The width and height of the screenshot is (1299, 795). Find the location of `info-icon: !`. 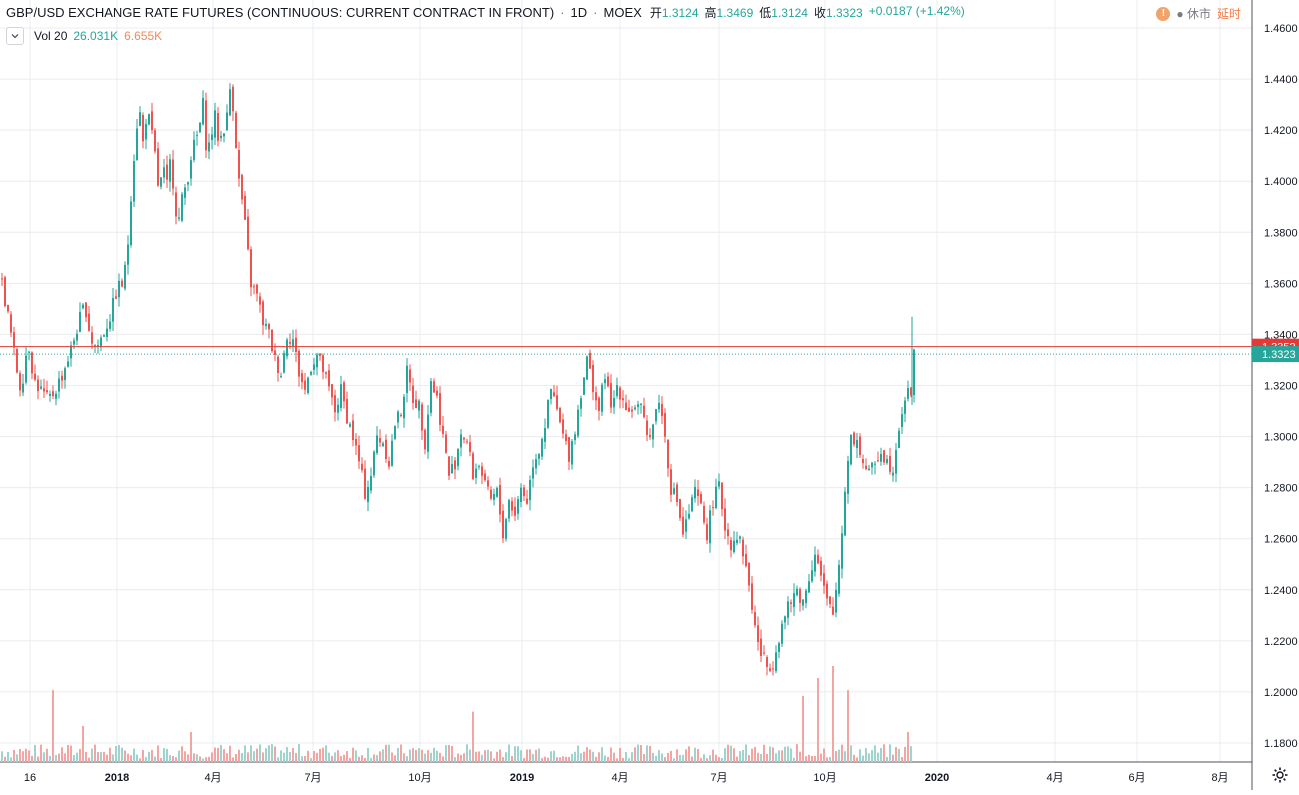

info-icon: ! is located at coordinates (1163, 13).